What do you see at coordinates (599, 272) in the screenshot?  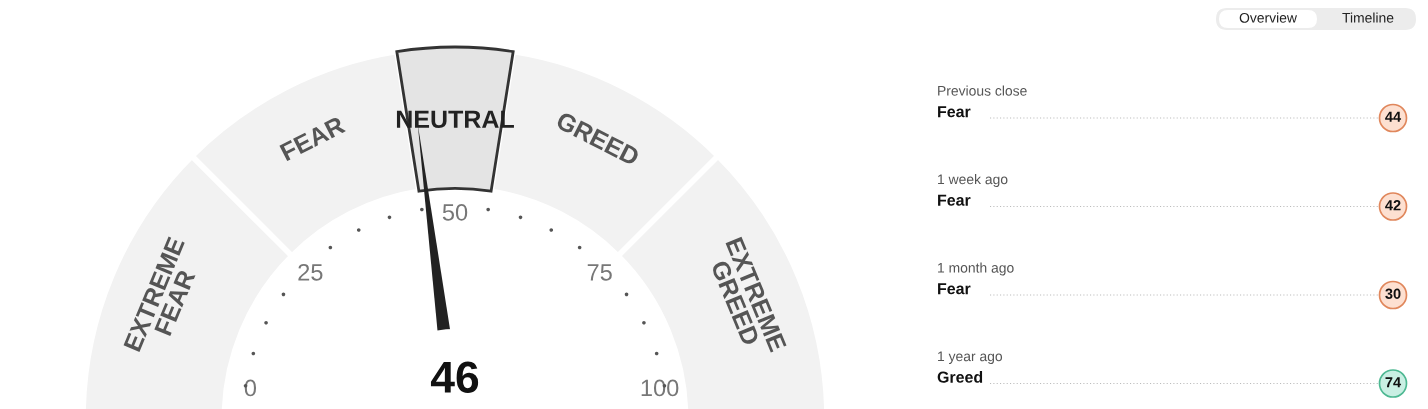 I see `text: 75` at bounding box center [599, 272].